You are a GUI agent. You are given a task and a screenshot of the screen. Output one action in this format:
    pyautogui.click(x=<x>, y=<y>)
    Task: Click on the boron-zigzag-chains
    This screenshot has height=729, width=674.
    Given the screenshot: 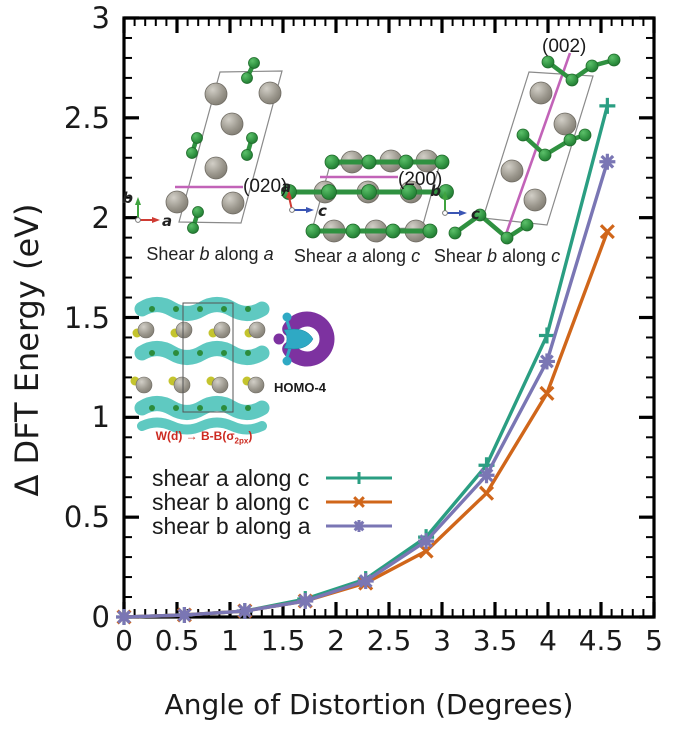 What is the action you would take?
    pyautogui.click(x=534, y=149)
    